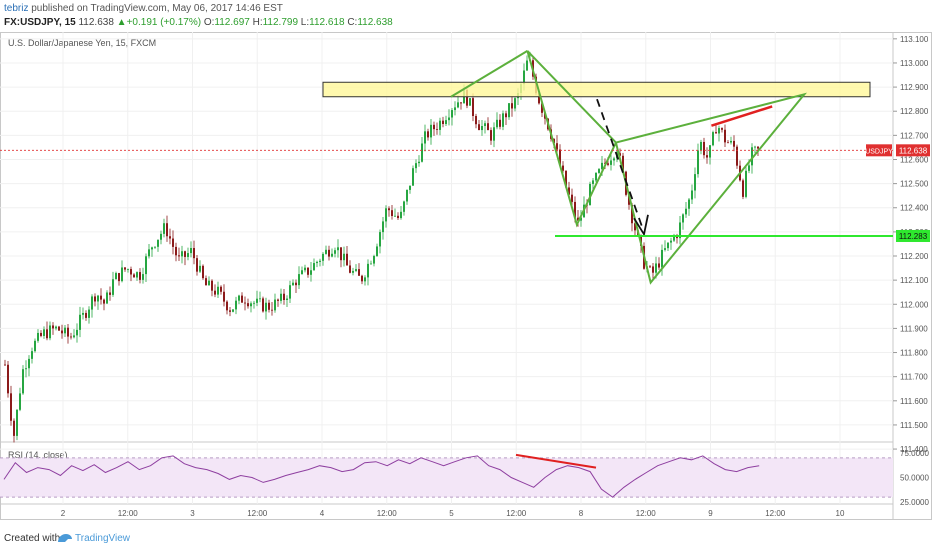 This screenshot has width=932, height=550. What do you see at coordinates (352, 22) in the screenshot?
I see `close-label: C:` at bounding box center [352, 22].